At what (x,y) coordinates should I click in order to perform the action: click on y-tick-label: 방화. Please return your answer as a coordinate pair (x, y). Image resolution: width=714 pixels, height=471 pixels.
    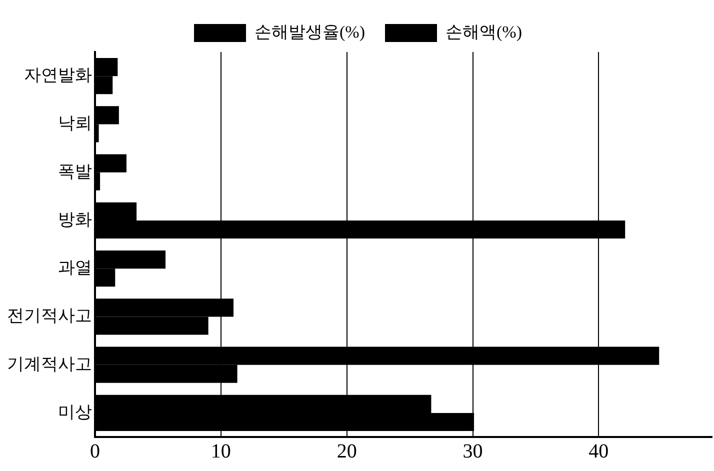
    Looking at the image, I should click on (75, 219).